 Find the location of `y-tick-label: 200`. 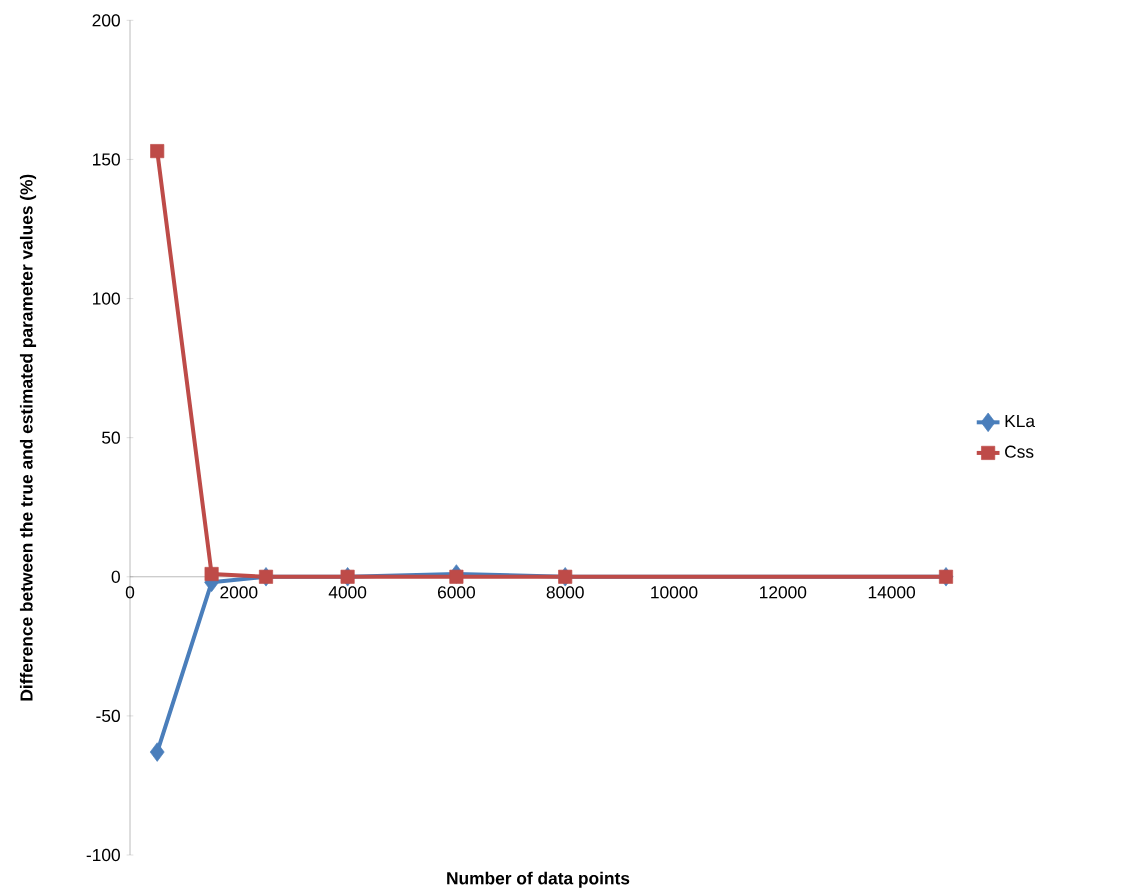

y-tick-label: 200 is located at coordinates (106, 20).